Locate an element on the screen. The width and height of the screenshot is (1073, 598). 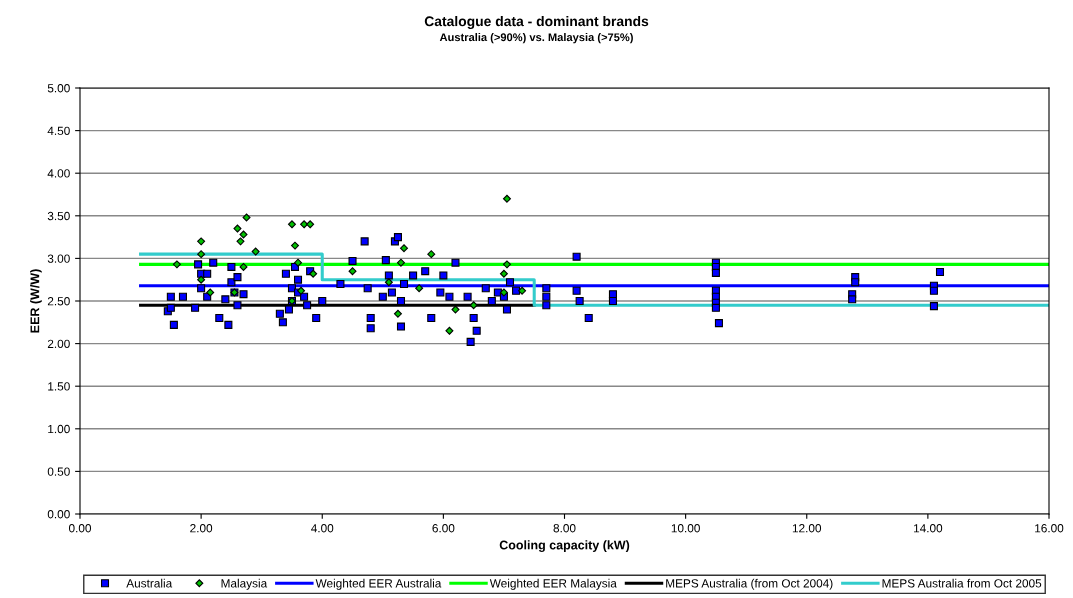
x-tick-label: 0.00 is located at coordinates (80, 528).